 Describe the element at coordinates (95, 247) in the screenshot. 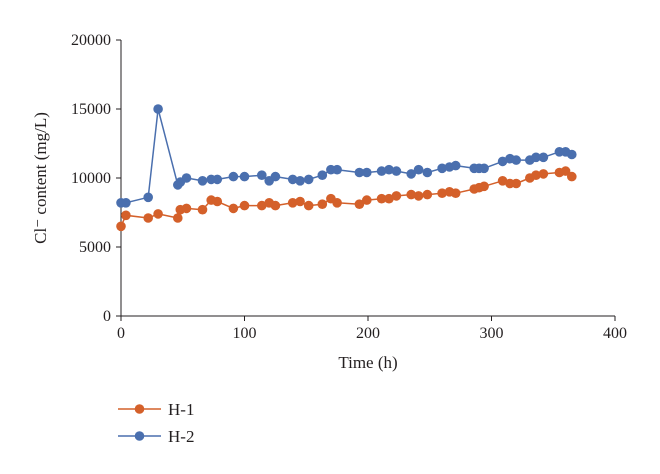

I see `y-tick-label: 5000` at that location.